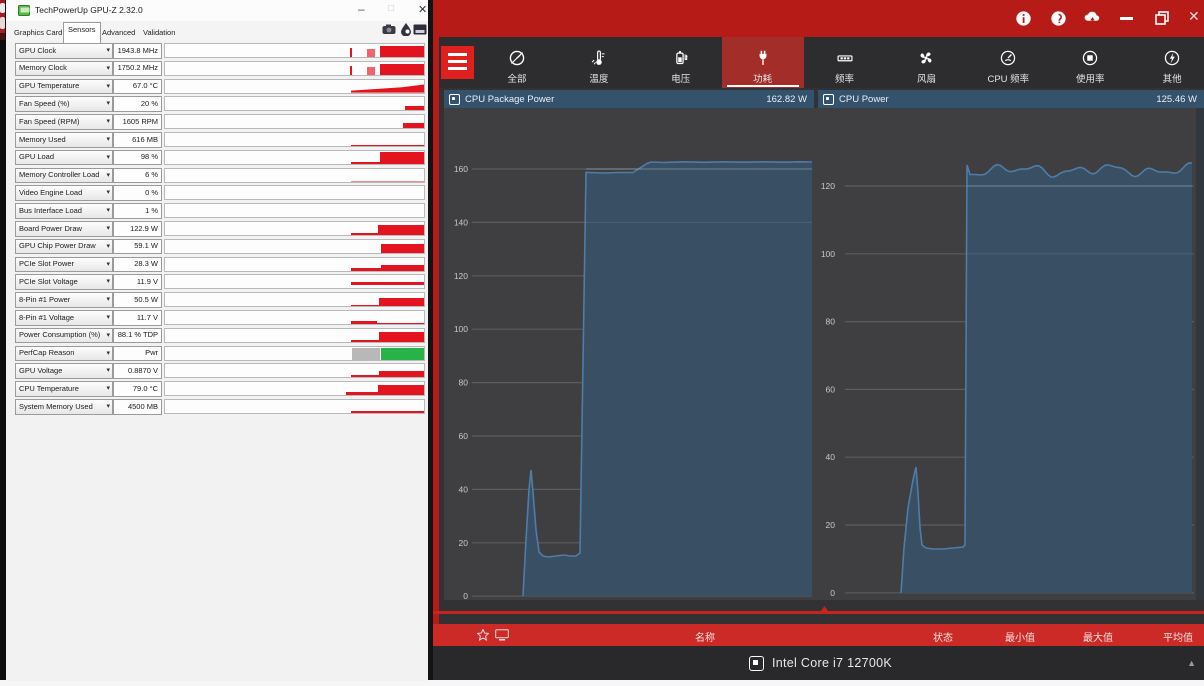  What do you see at coordinates (461, 169) in the screenshot?
I see `svg-text: 160` at bounding box center [461, 169].